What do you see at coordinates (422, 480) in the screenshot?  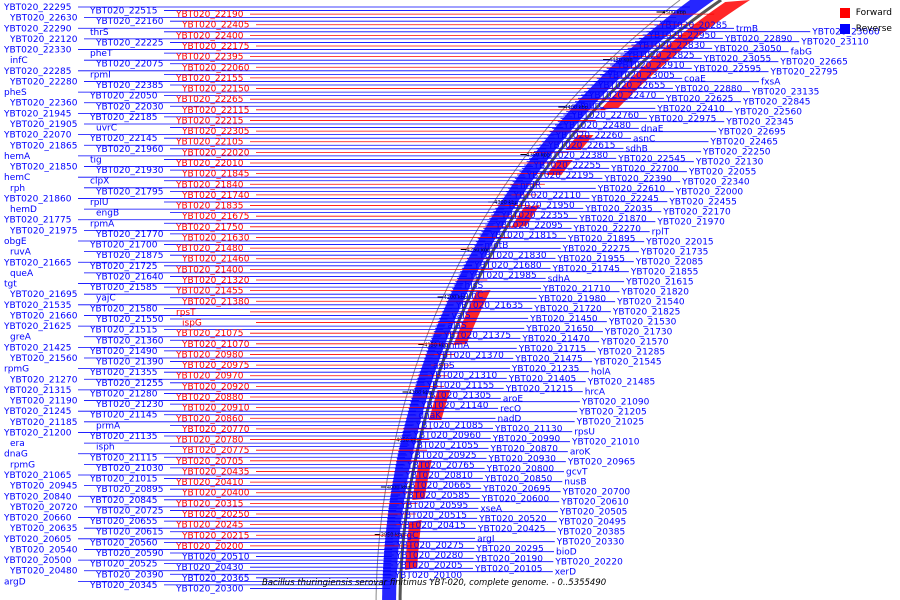 I see `forward-feature-segment` at bounding box center [422, 480].